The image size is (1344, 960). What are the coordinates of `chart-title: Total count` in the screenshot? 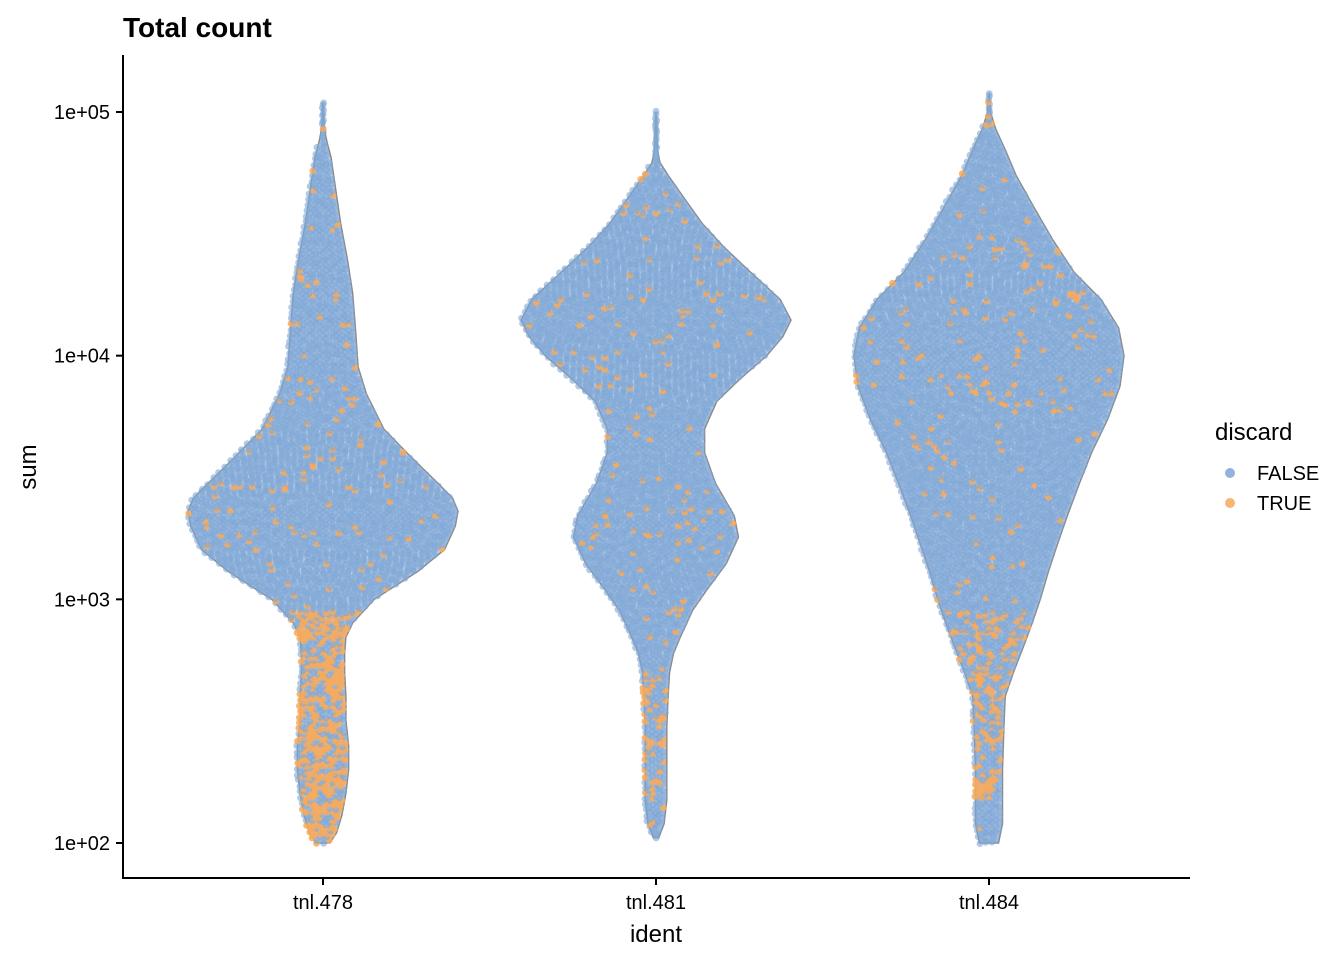 It's located at (197, 27).